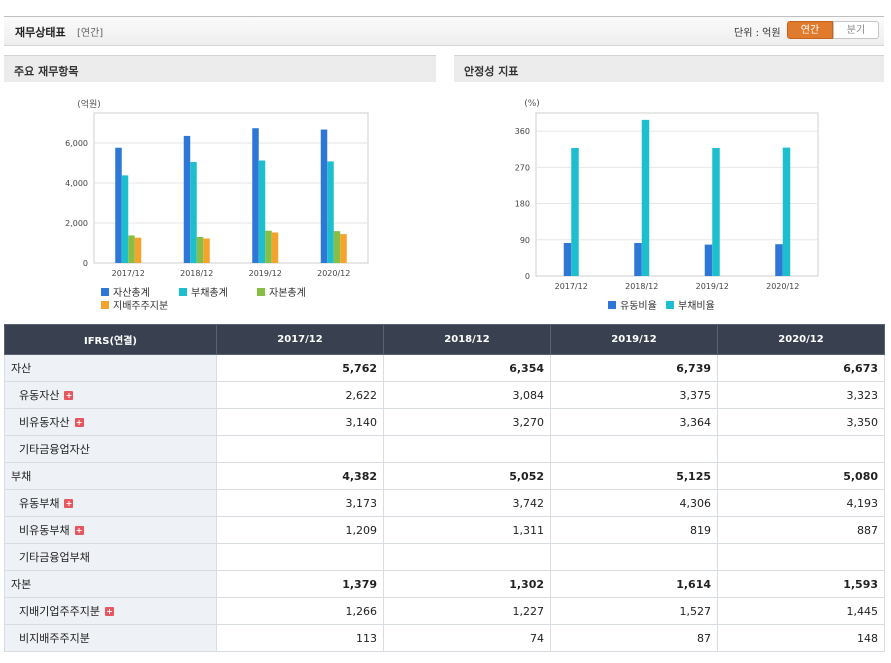 Image resolution: width=891 pixels, height=663 pixels. What do you see at coordinates (444, 339) in the screenshot?
I see `table-header-row: IFRS(연결) 2017/12 2018/12 2019/12 2020/12` at bounding box center [444, 339].